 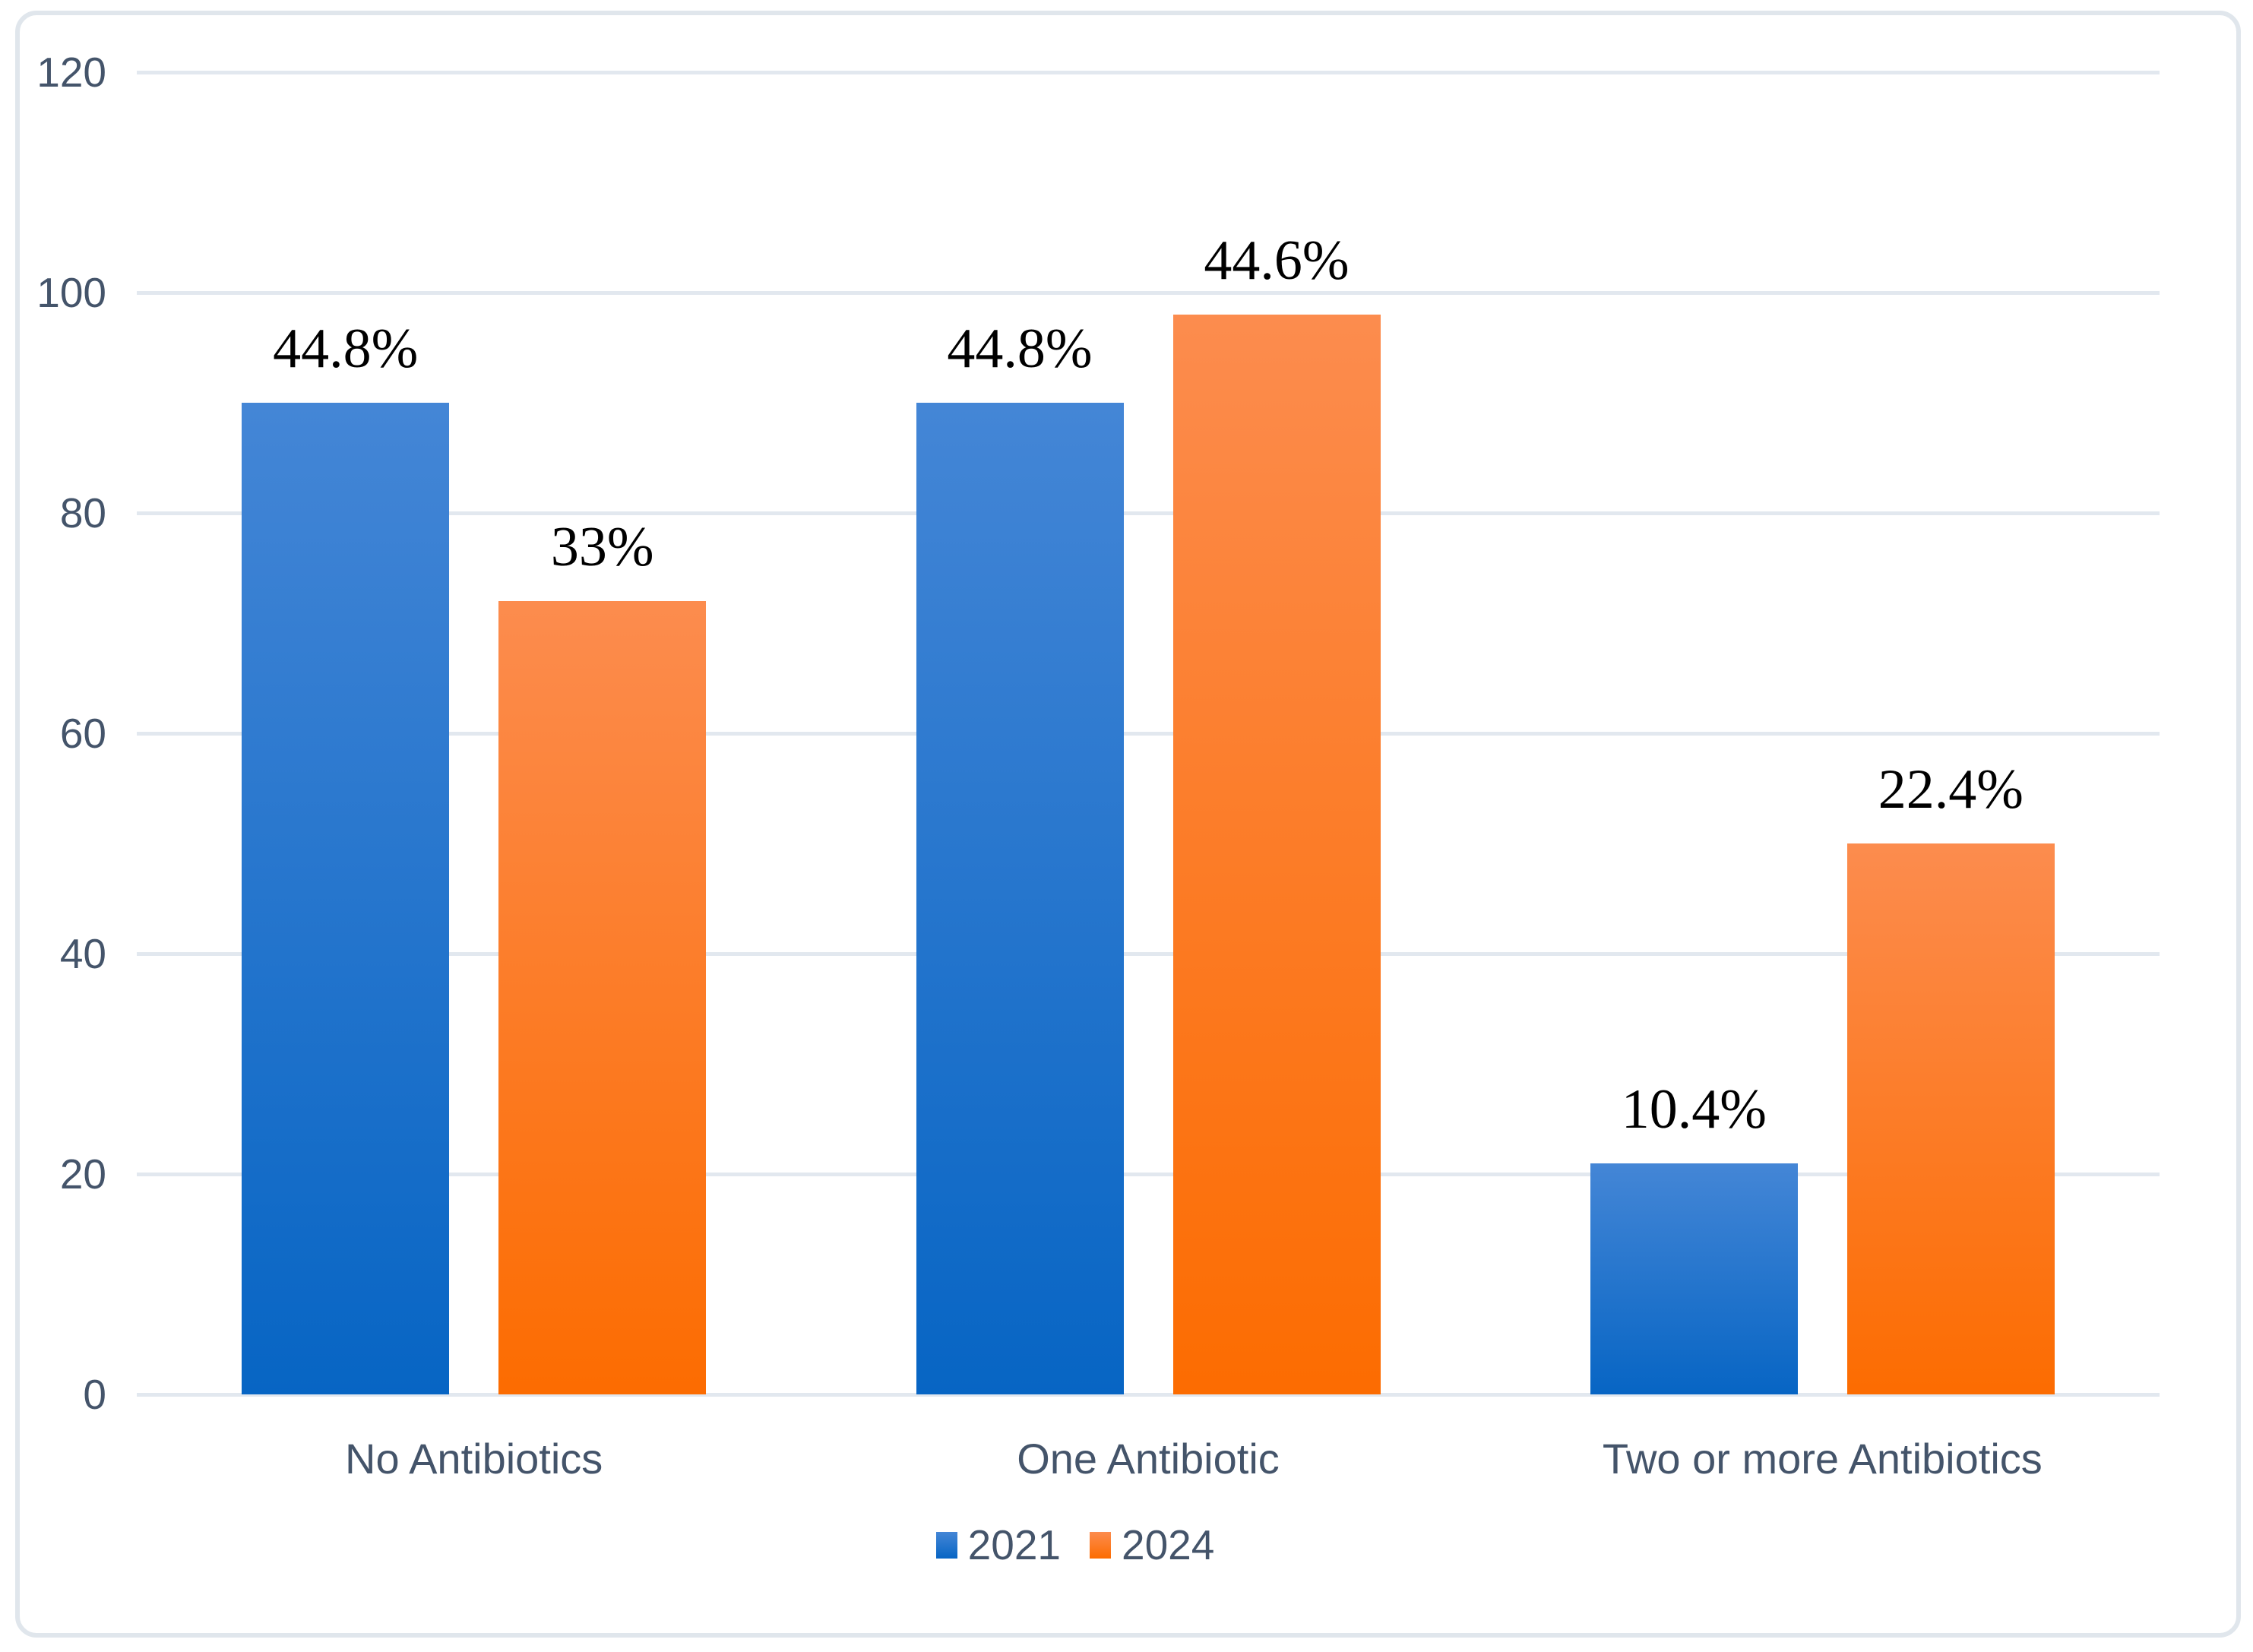 What do you see at coordinates (1694, 1109) in the screenshot?
I see `data-label-2021-two-or-more-antibiotics: 10.4%` at bounding box center [1694, 1109].